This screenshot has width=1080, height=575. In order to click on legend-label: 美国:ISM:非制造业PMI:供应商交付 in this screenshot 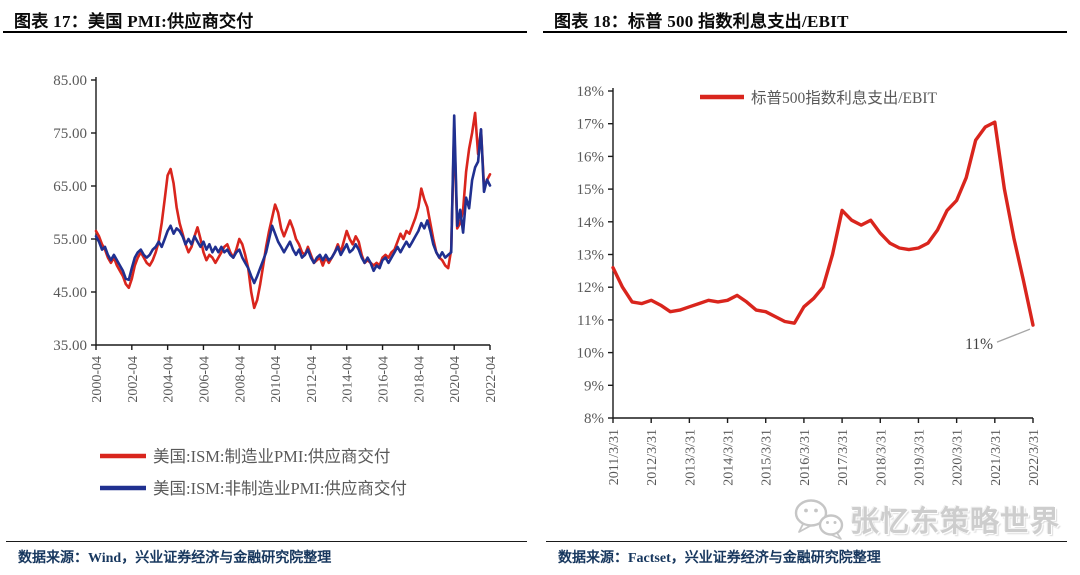, I will do `click(280, 488)`.